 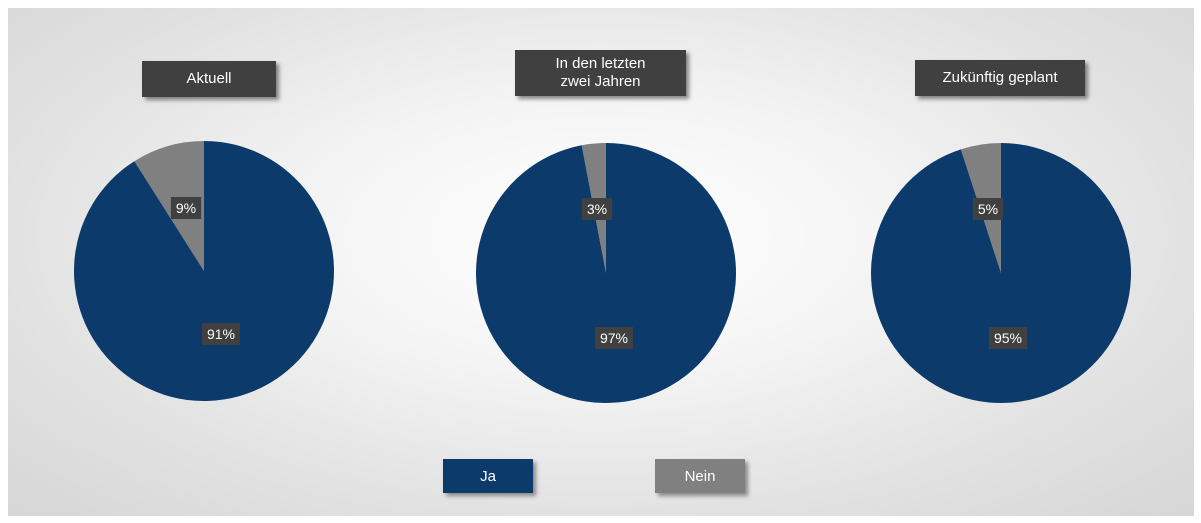 What do you see at coordinates (209, 79) in the screenshot?
I see `chart-title-aktuell: Aktuell` at bounding box center [209, 79].